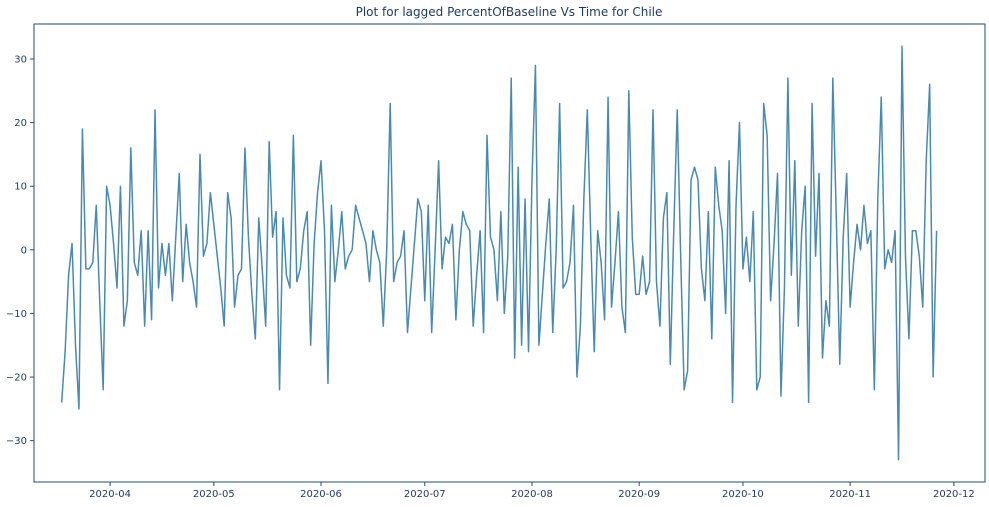 The width and height of the screenshot is (989, 507). Describe the element at coordinates (16, 378) in the screenshot. I see `y-tick-label: −20` at that location.